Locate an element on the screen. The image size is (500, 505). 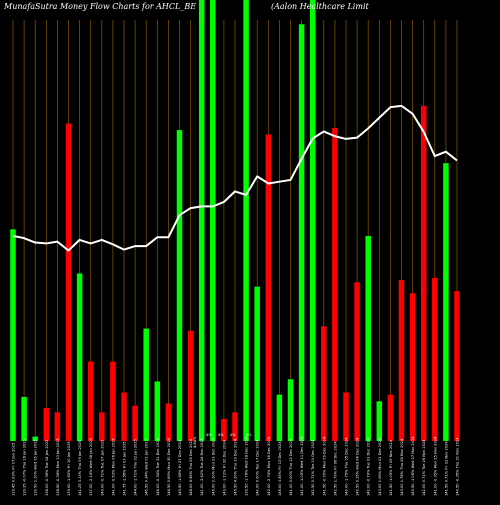
x-tick-label: 148.00 4.96% Thu 26 Dec 2024 is located at coordinates (191, 467).